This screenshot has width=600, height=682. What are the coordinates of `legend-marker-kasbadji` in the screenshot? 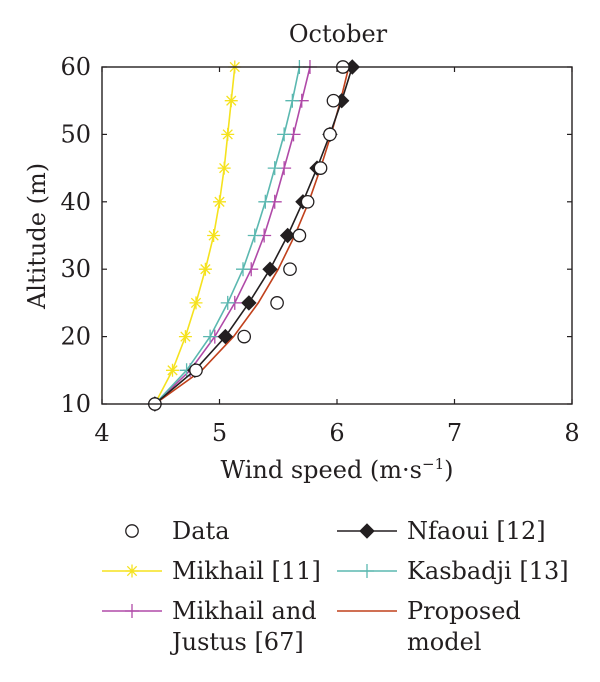 It's located at (367, 571).